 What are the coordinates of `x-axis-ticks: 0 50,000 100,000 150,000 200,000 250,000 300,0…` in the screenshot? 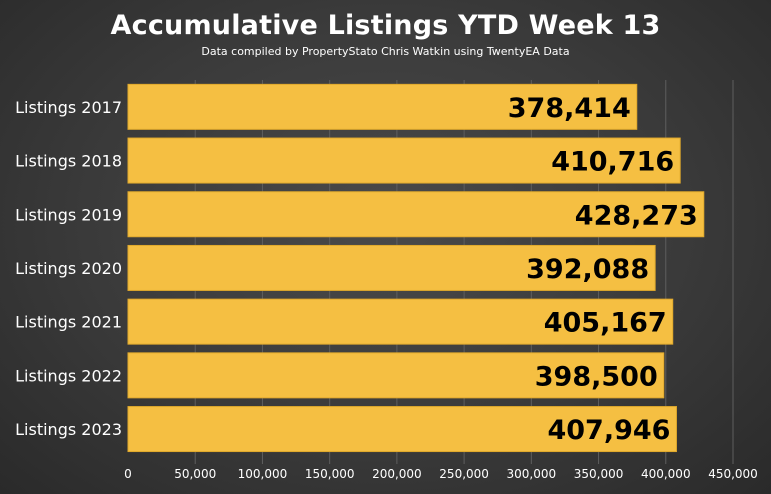 It's located at (441, 474).